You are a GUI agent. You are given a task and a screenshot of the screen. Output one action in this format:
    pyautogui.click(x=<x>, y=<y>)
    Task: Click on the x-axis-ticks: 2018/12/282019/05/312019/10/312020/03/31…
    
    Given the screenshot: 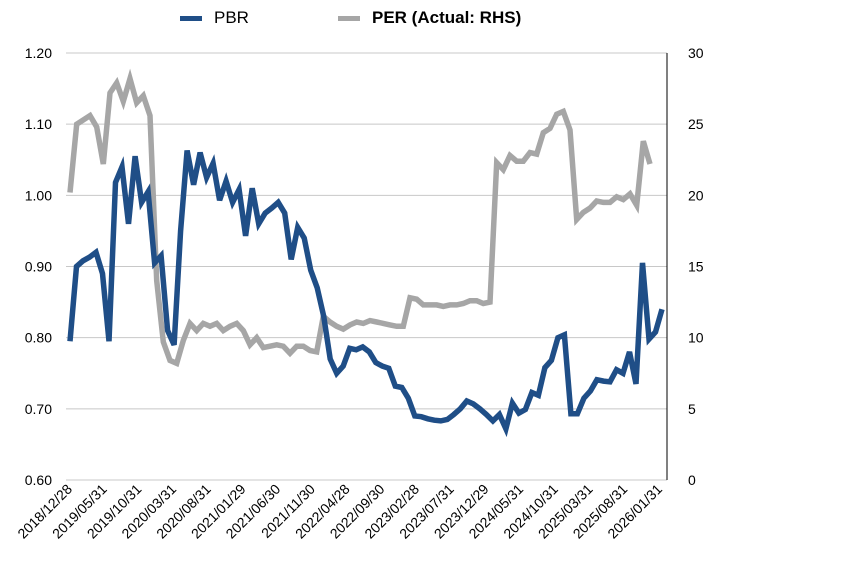 What is the action you would take?
    pyautogui.click(x=339, y=511)
    